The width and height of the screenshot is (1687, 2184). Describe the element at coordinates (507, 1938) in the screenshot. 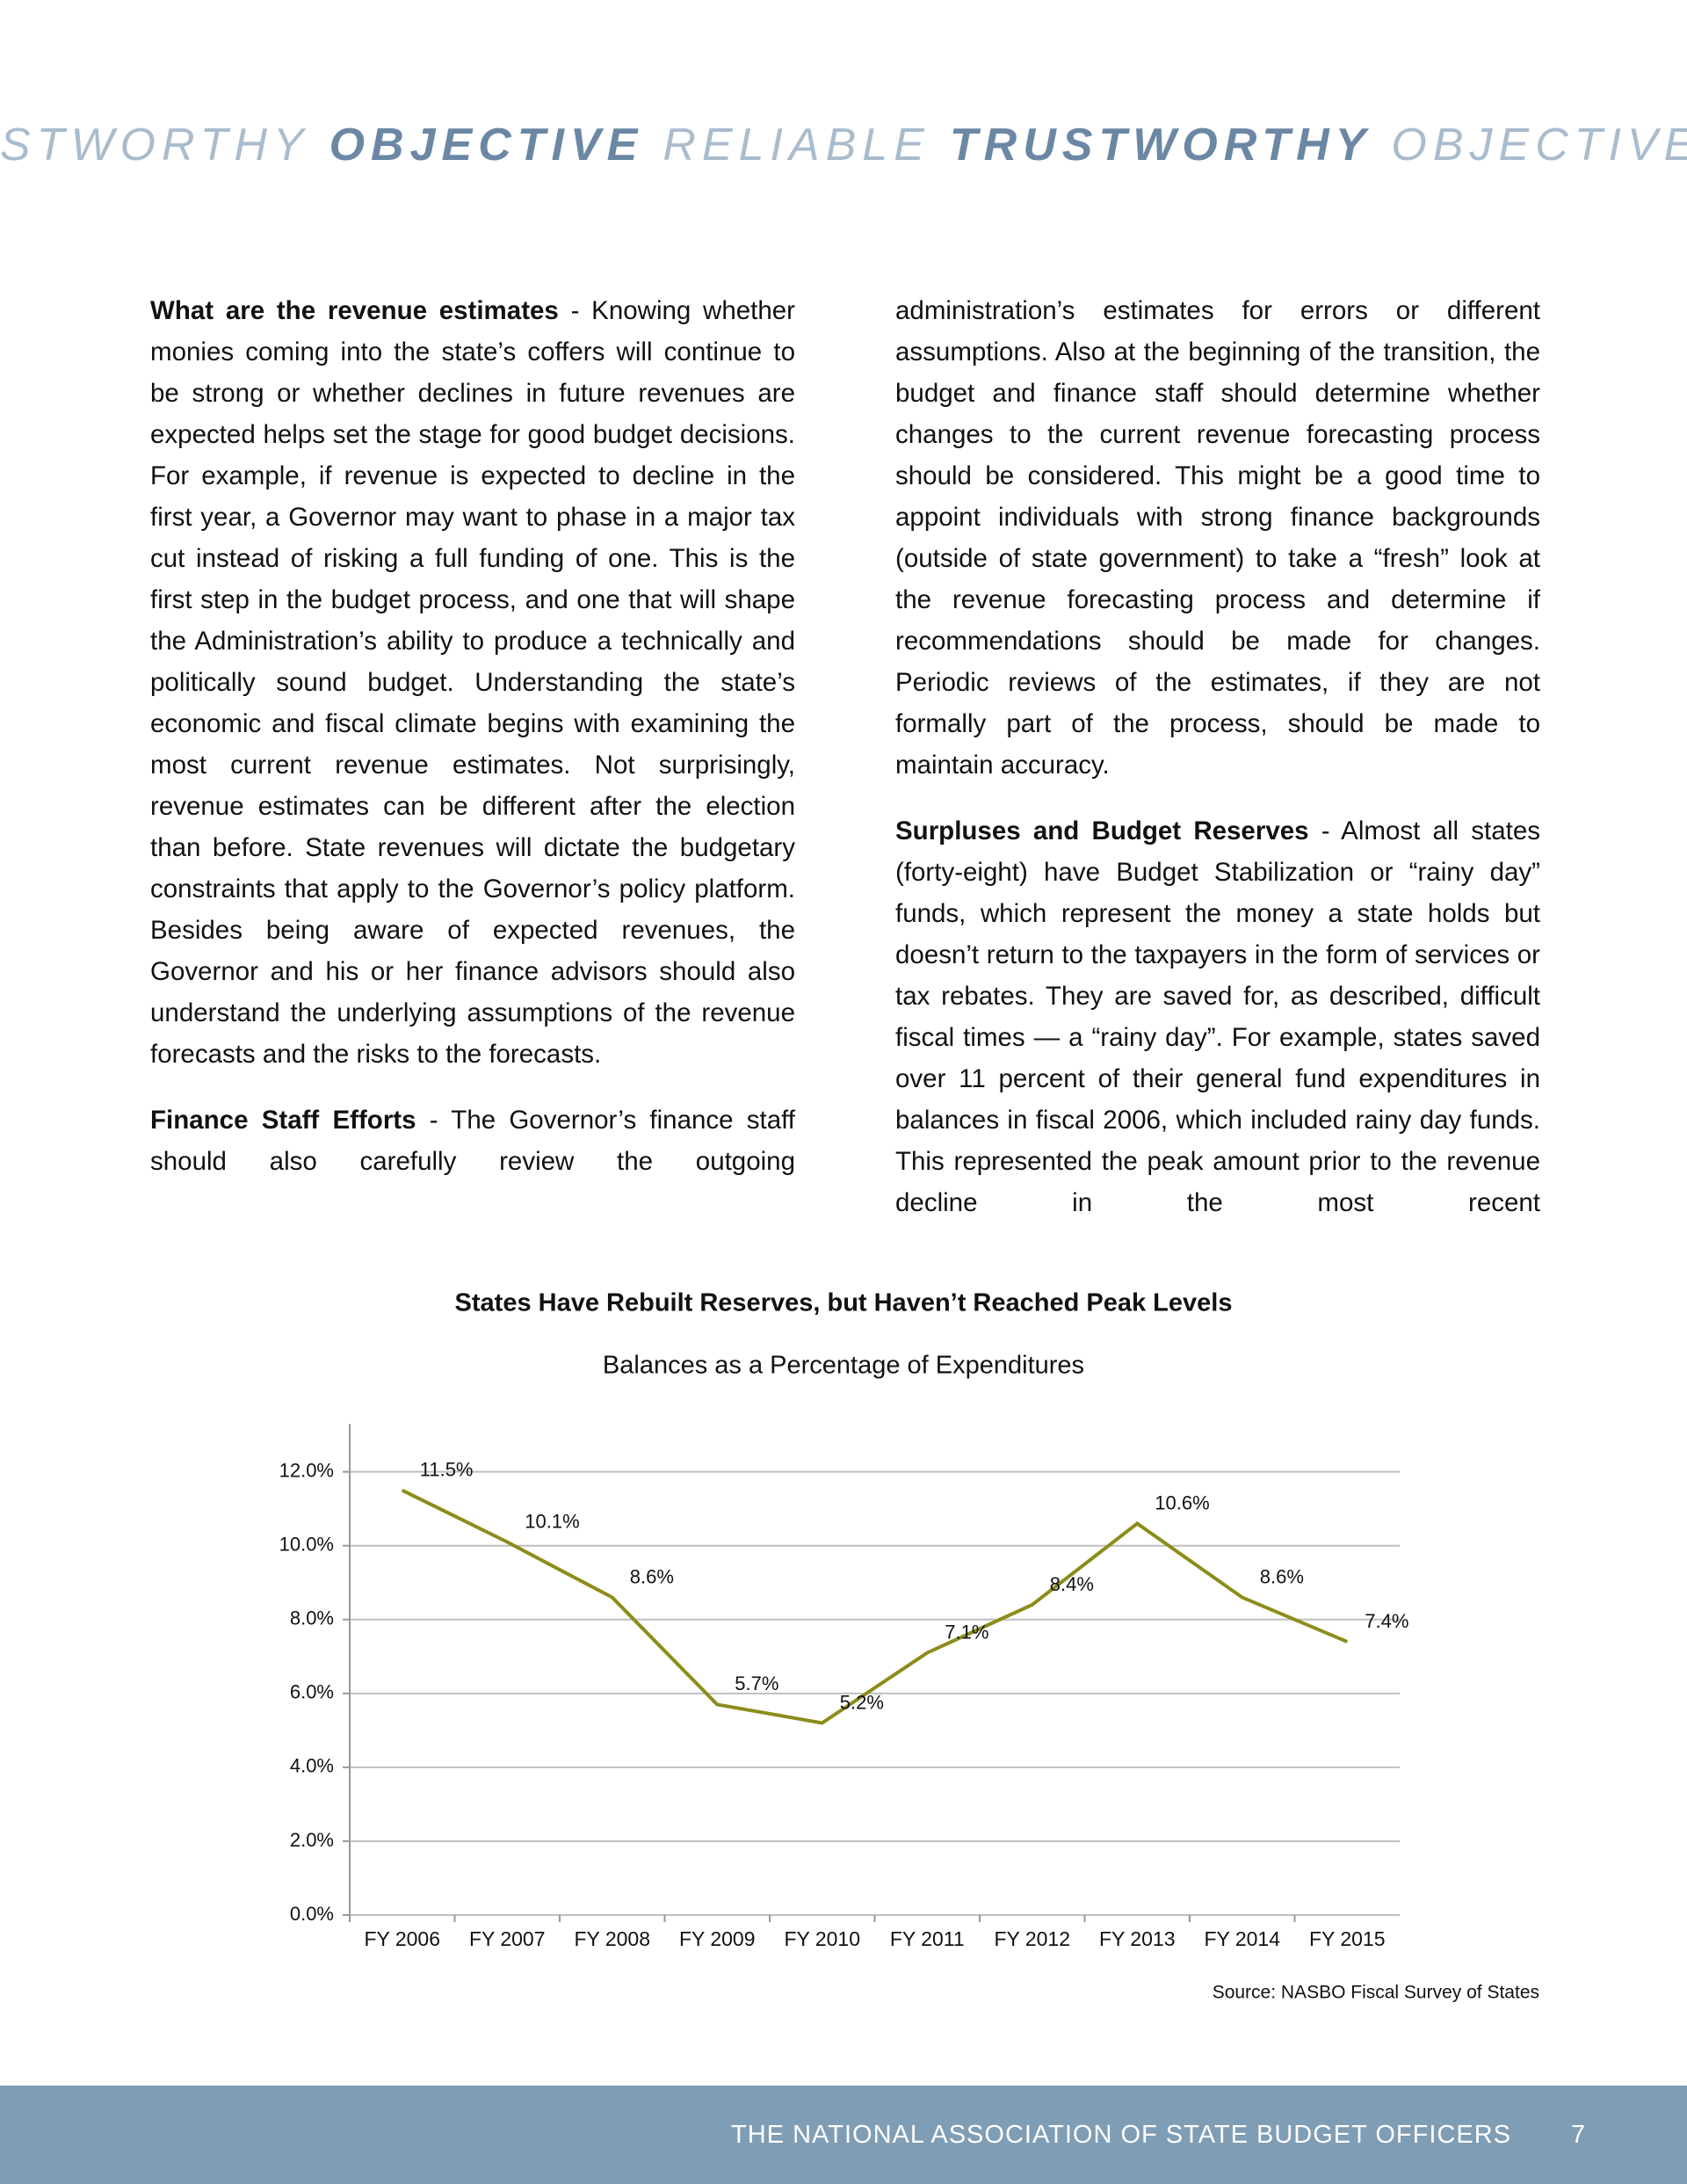

I see `x-tick-label: FY 2007` at that location.